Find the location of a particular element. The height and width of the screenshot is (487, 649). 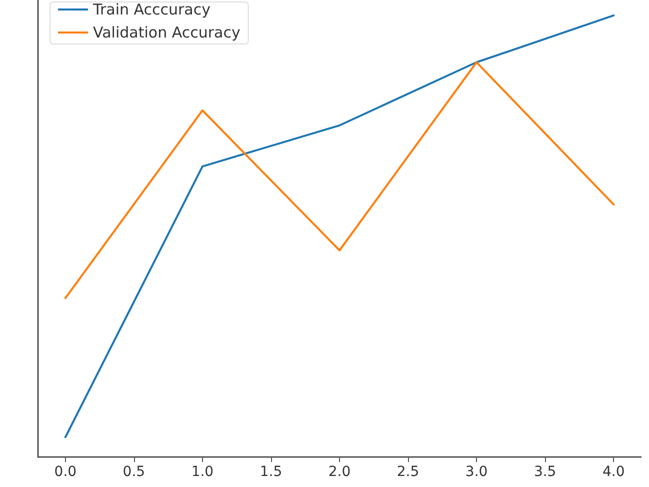

legend-label: Train Acccuracy is located at coordinates (151, 9).